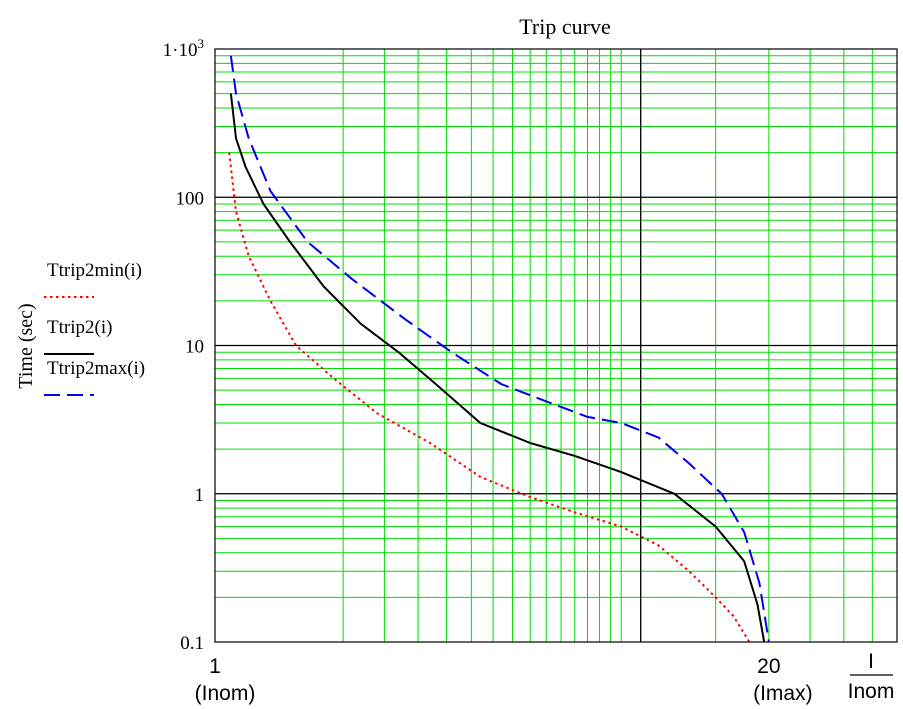 Image resolution: width=903 pixels, height=709 pixels. What do you see at coordinates (504, 680) in the screenshot?
I see `x-tick-labels: 1 (Inom) 20 (Imax)` at bounding box center [504, 680].